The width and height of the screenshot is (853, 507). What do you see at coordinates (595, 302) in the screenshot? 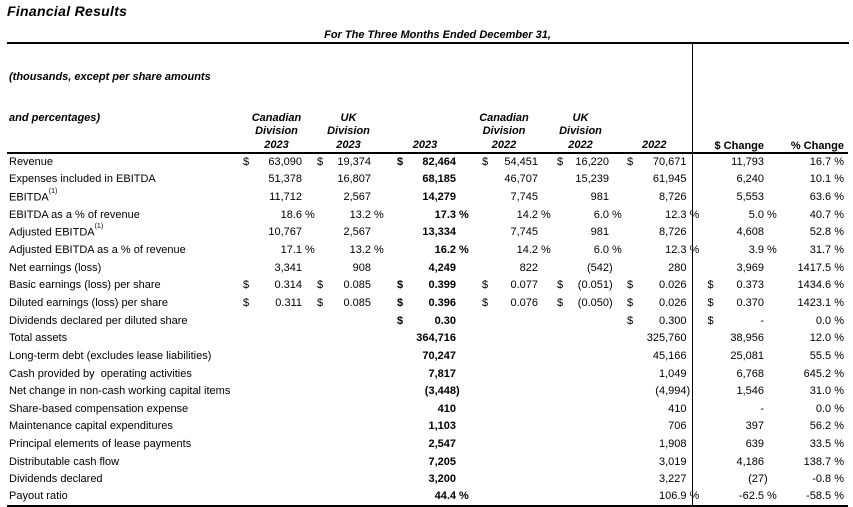
I see `cell-value: (0.050)` at bounding box center [595, 302].